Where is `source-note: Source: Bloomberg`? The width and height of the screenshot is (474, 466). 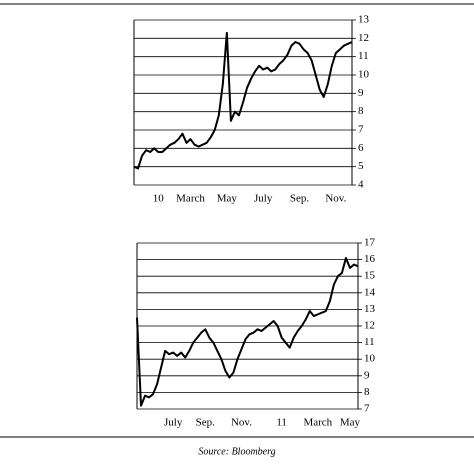
source-note: Source: Bloomberg is located at coordinates (236, 451).